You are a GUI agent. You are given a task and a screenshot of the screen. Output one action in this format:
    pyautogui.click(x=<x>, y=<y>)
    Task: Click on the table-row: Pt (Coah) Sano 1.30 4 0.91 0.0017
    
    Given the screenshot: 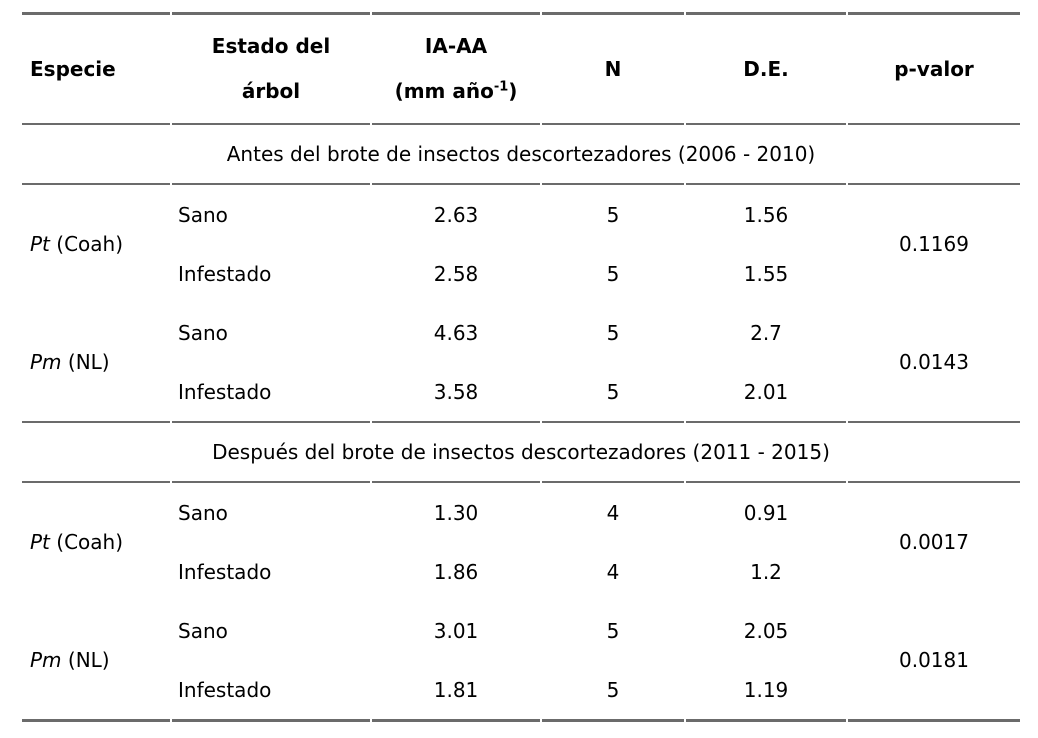 What is the action you would take?
    pyautogui.click(x=521, y=517)
    